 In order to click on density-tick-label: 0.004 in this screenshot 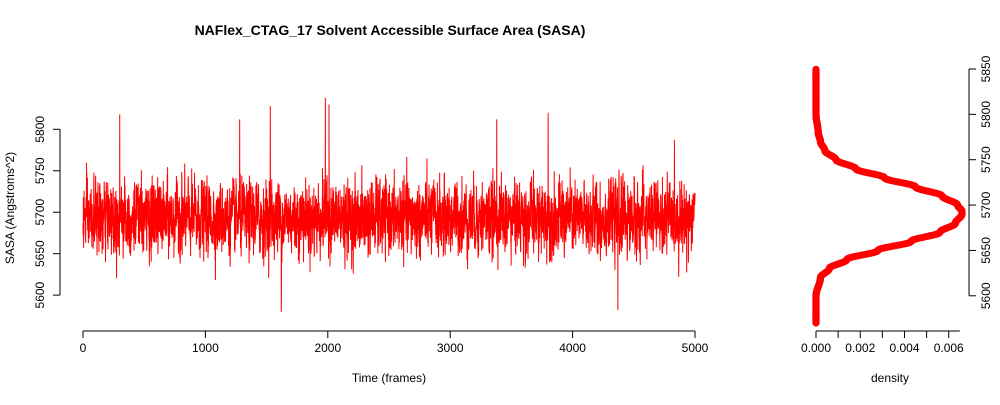, I will do `click(904, 348)`.